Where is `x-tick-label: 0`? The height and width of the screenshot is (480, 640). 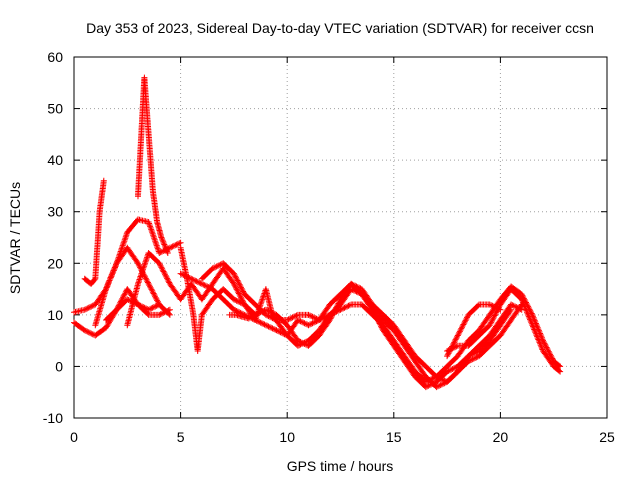
x-tick-label: 0 is located at coordinates (74, 437).